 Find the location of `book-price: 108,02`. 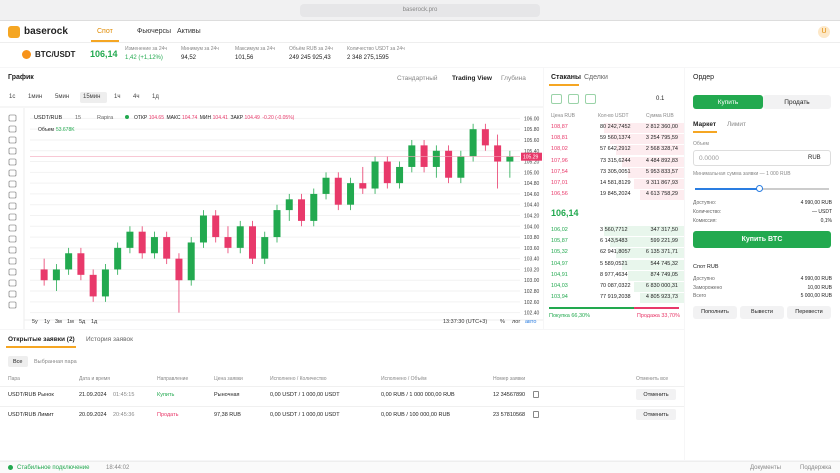

book-price: 108,02 is located at coordinates (559, 149).